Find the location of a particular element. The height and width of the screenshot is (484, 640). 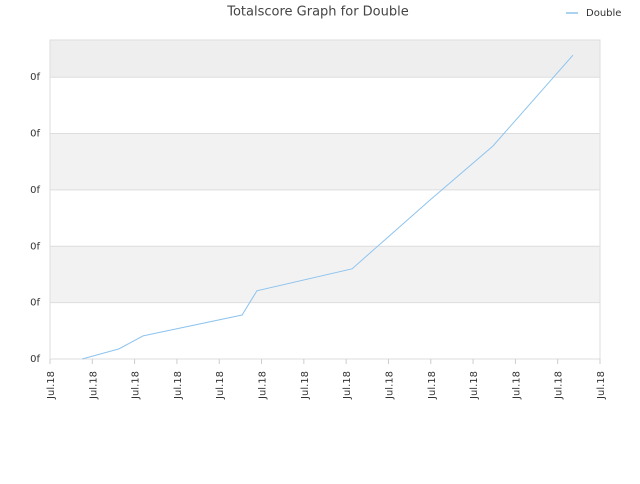

legend-label: Double is located at coordinates (603, 13).